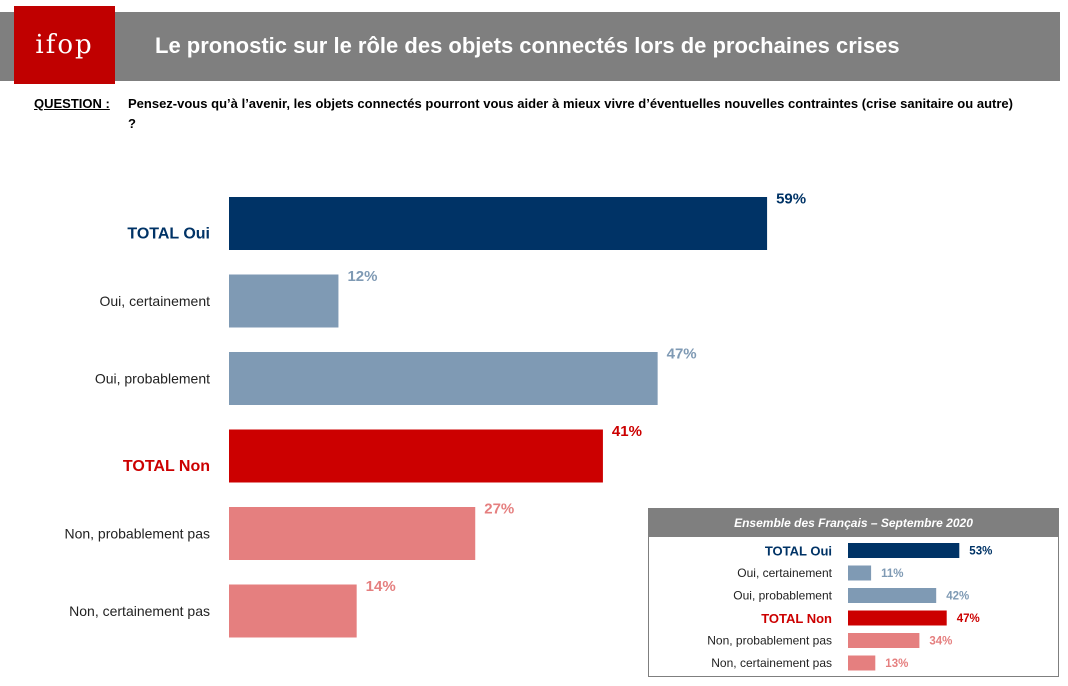  What do you see at coordinates (499, 509) in the screenshot?
I see `value-label-5: 27%` at bounding box center [499, 509].